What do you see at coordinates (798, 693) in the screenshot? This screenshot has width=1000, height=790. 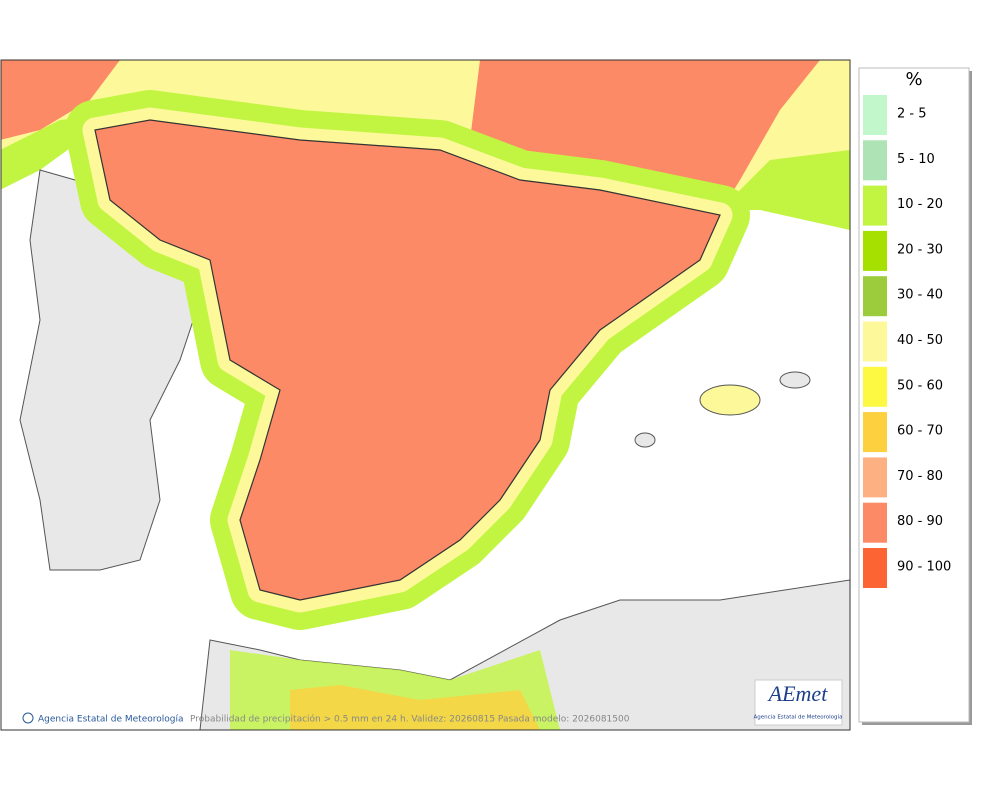 I see `logo-name: AEmet` at bounding box center [798, 693].